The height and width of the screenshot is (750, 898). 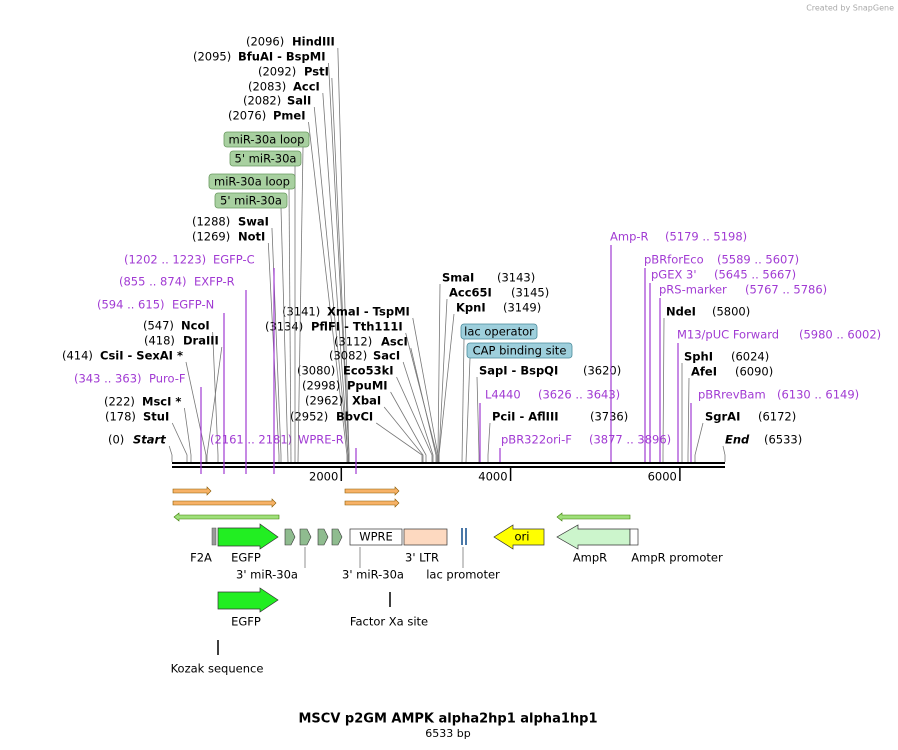 I want to click on site-name: MscI *, so click(x=161, y=402).